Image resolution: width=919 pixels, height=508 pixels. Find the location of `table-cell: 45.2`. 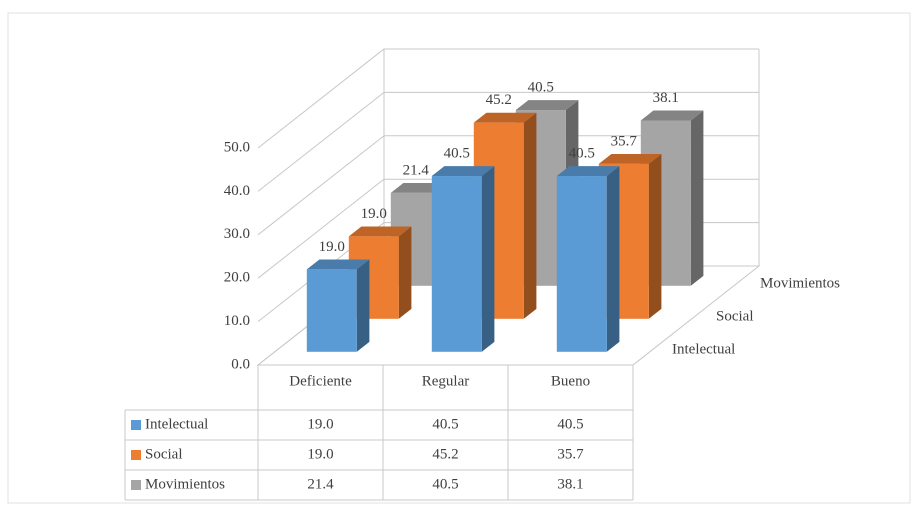

table-cell: 45.2 is located at coordinates (445, 454).